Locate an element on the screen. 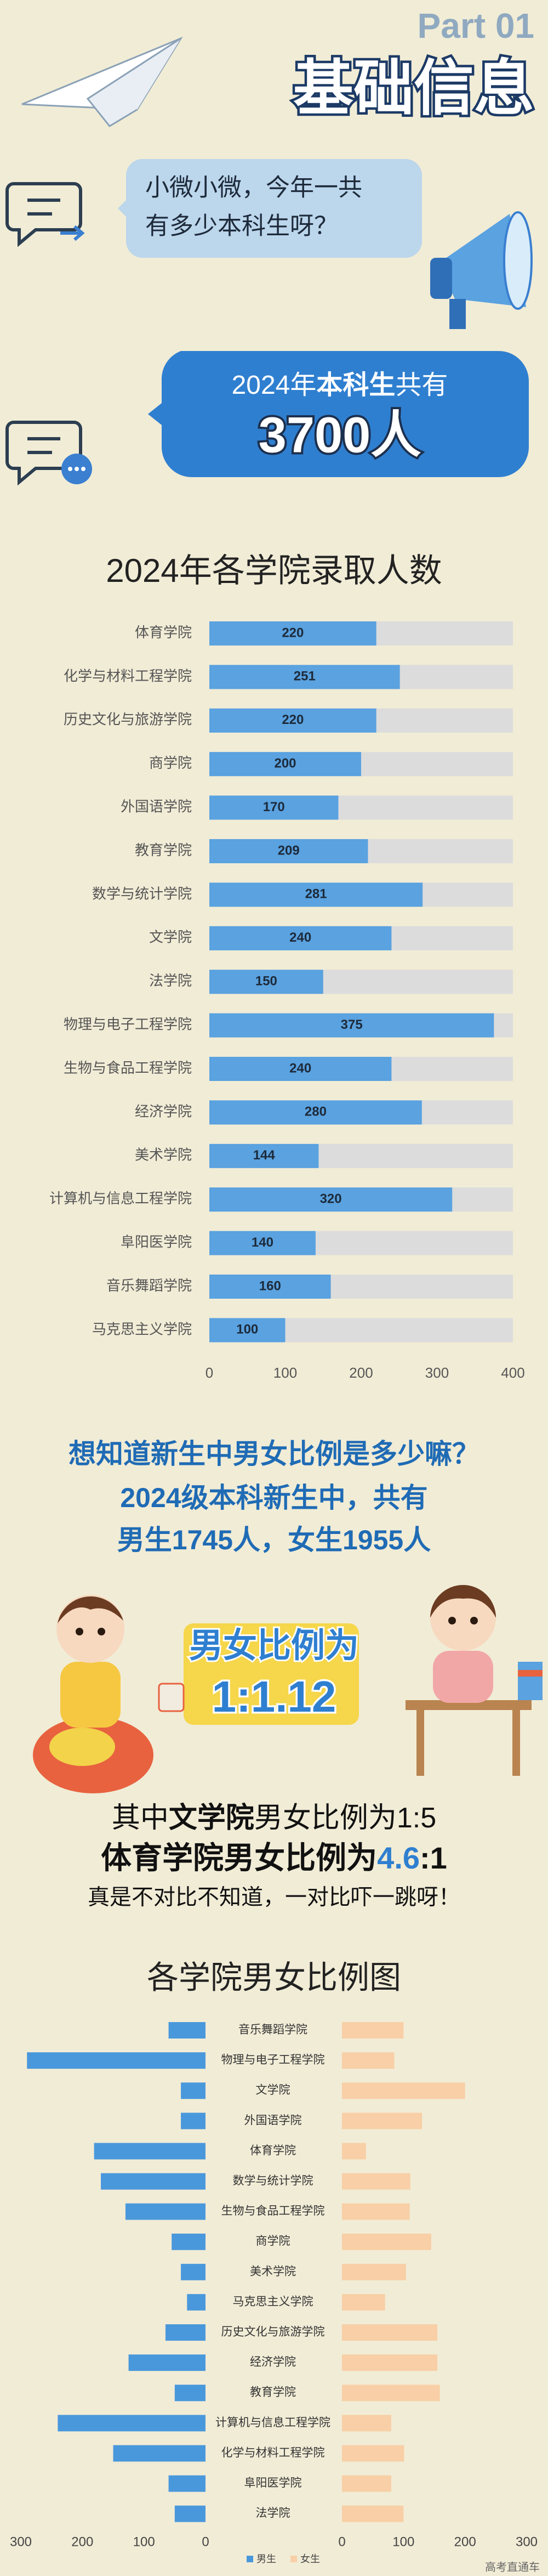  ratio-line: 男生1745人，女生1955人 is located at coordinates (274, 1540).